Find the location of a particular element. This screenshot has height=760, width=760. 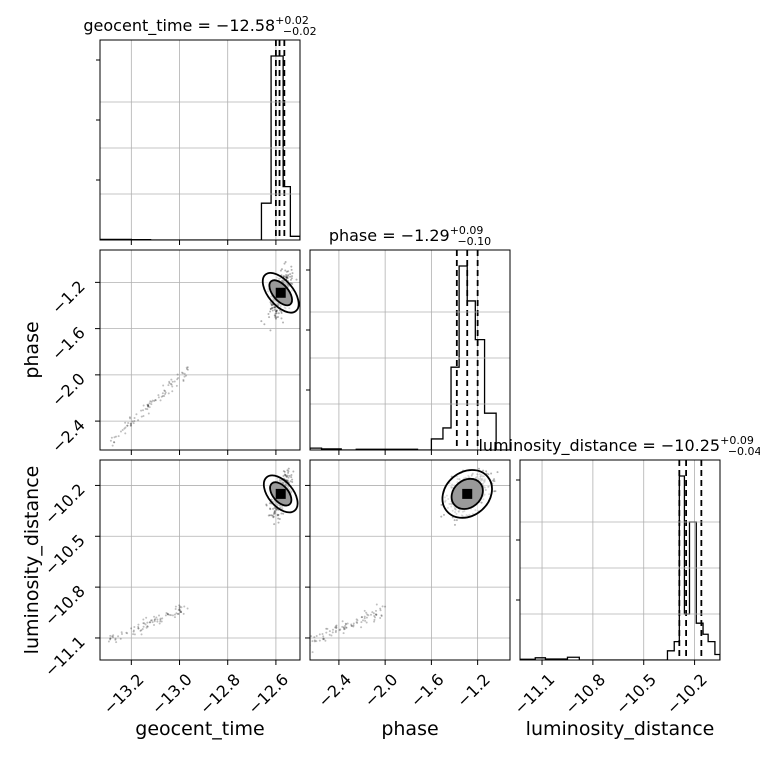

density-peak is located at coordinates (280, 292).